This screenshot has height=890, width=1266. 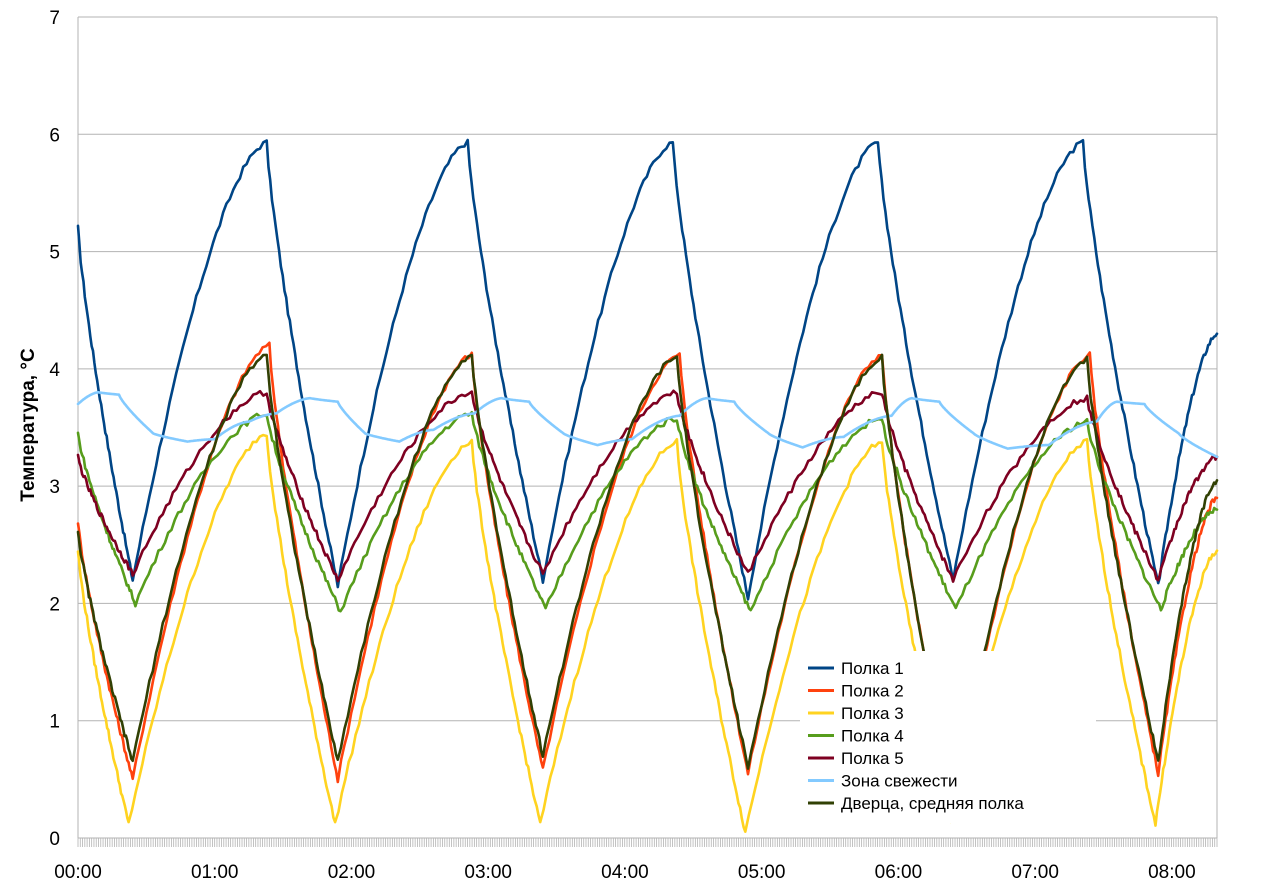 What do you see at coordinates (872, 691) in the screenshot?
I see `legend-label-2: Полка 2` at bounding box center [872, 691].